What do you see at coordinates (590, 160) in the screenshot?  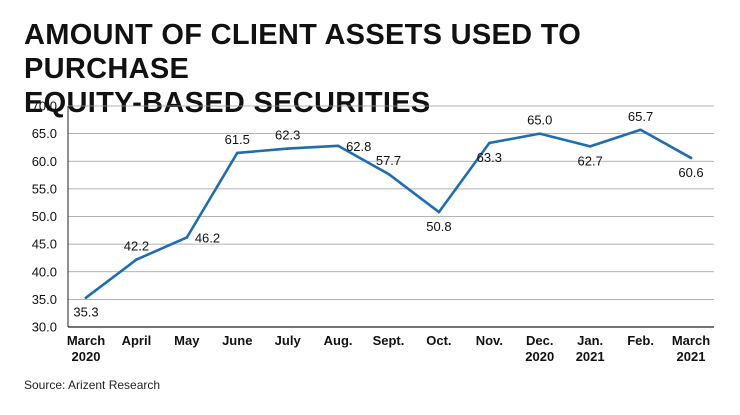 I see `data-label-10: 62.7` at bounding box center [590, 160].